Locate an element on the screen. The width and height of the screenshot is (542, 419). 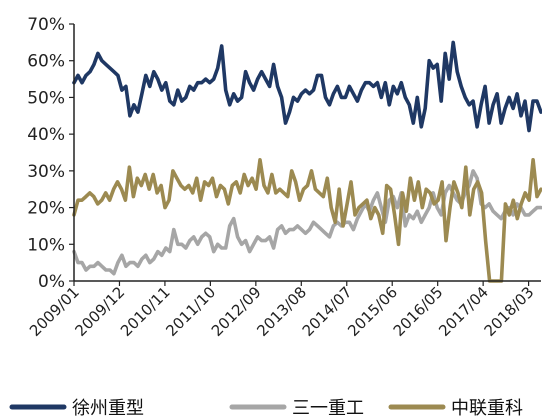
y-tick-label: 0% is located at coordinates (51, 282).